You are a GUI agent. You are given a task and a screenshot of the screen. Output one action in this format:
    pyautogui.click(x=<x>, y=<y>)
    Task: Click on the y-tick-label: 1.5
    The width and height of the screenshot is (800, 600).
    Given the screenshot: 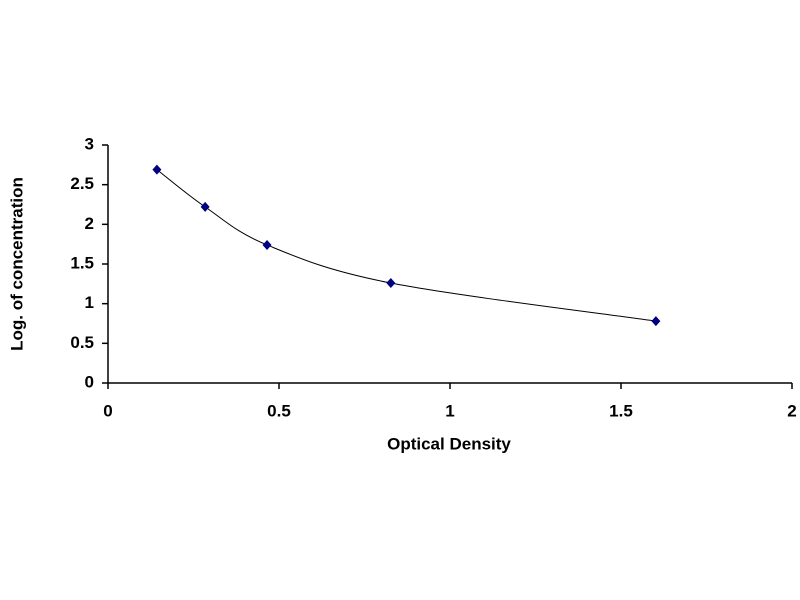 What is the action you would take?
    pyautogui.click(x=82, y=262)
    